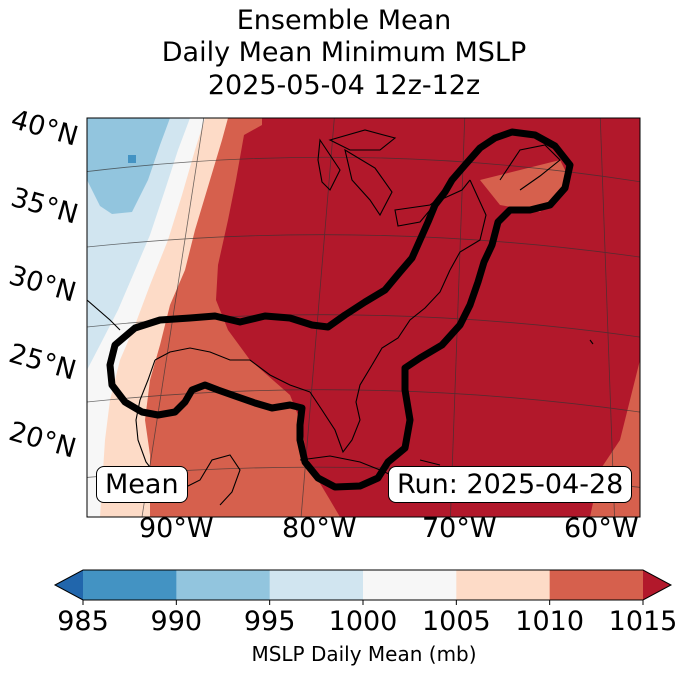 The width and height of the screenshot is (688, 674). Describe the element at coordinates (643, 621) in the screenshot. I see `colorbar-tick-1015: 1015` at that location.